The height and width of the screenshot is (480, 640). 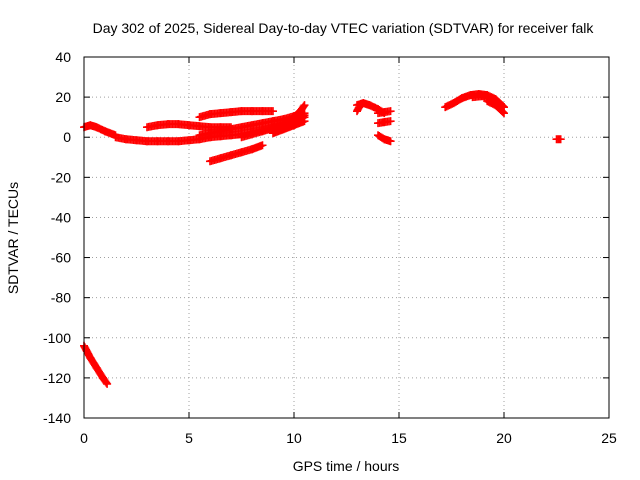 What do you see at coordinates (13, 238) in the screenshot?
I see `y-axis-label: SDTVAR / TECUs` at bounding box center [13, 238].